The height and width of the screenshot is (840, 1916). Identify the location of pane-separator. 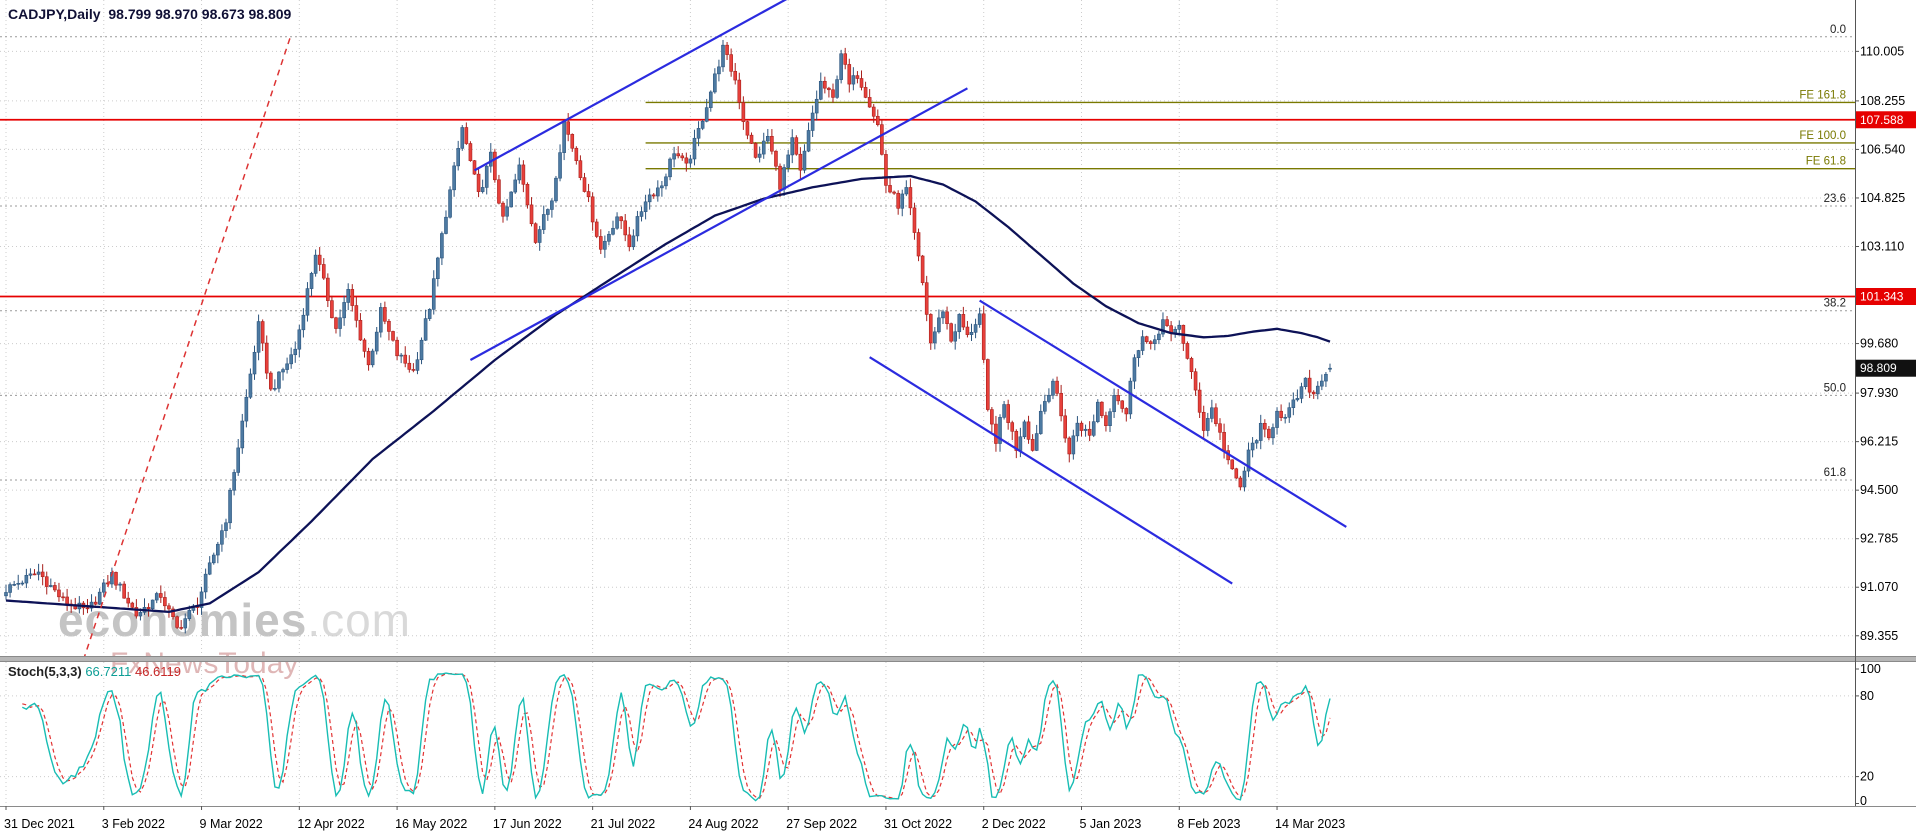
(958, 659).